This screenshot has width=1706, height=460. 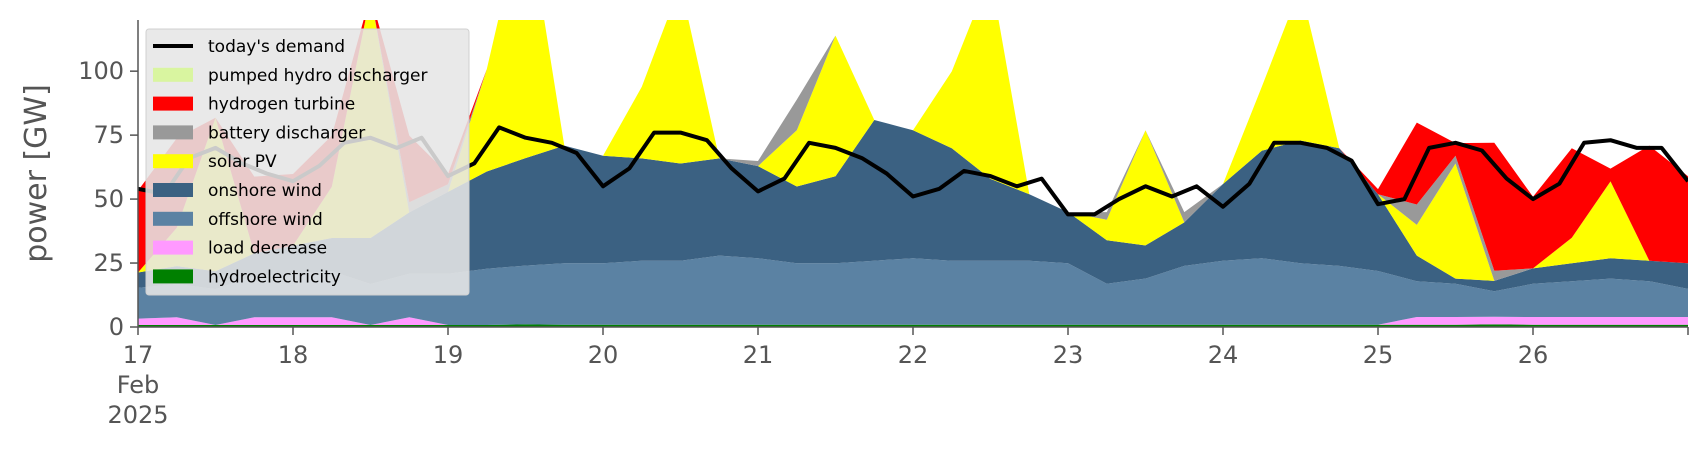 What do you see at coordinates (281, 105) in the screenshot?
I see `legend-label-hydrogen-turbine: hydrogen turbine` at bounding box center [281, 105].